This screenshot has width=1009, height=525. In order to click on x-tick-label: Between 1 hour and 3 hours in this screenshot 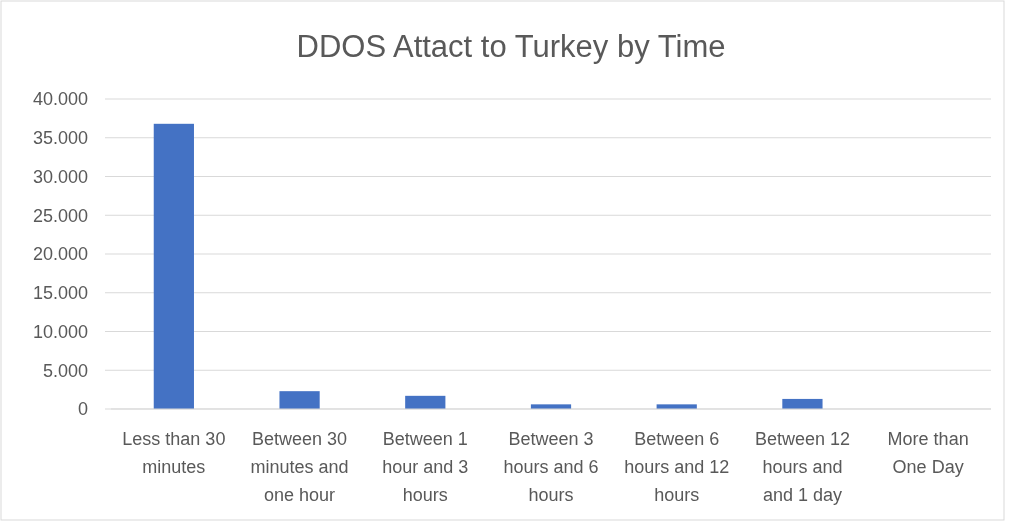, I will do `click(425, 467)`.